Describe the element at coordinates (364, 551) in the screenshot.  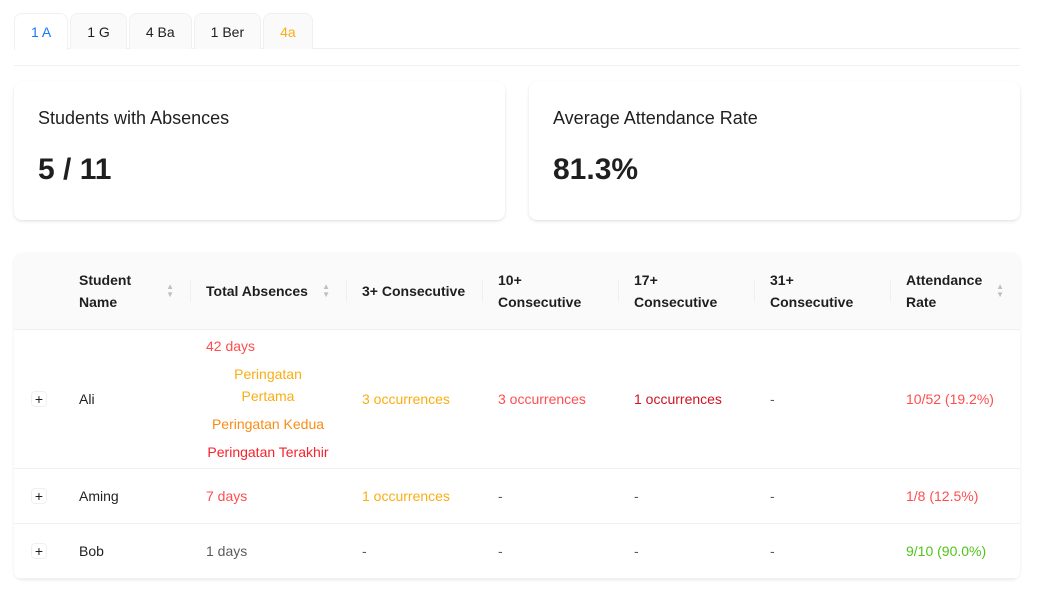
I see `consecutive-3: -` at that location.